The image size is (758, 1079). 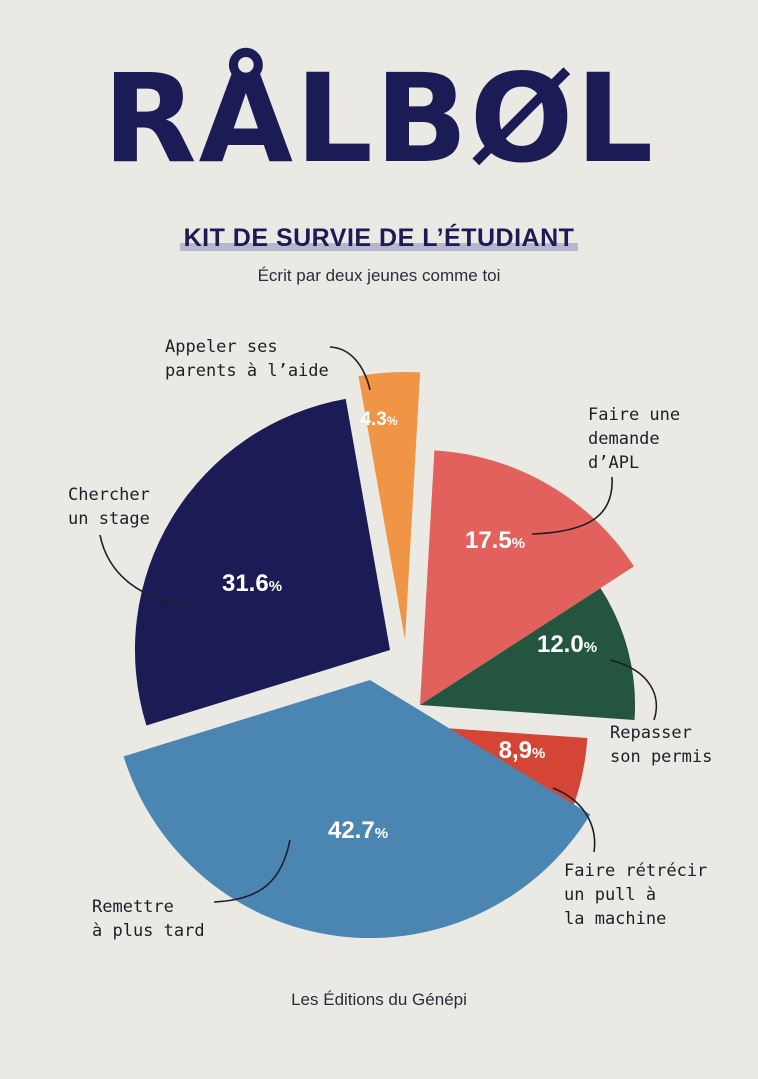 What do you see at coordinates (378, 419) in the screenshot?
I see `percent-label: 4.3%` at bounding box center [378, 419].